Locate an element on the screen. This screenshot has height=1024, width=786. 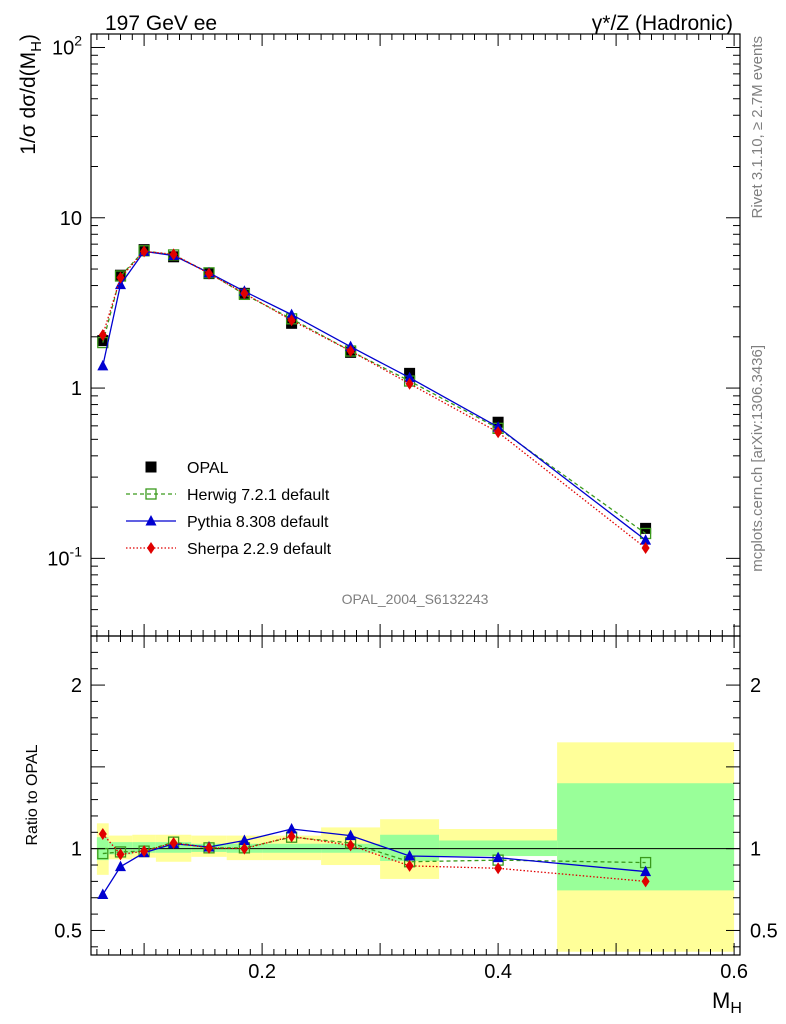
ratio-series is located at coordinates (374, 861).